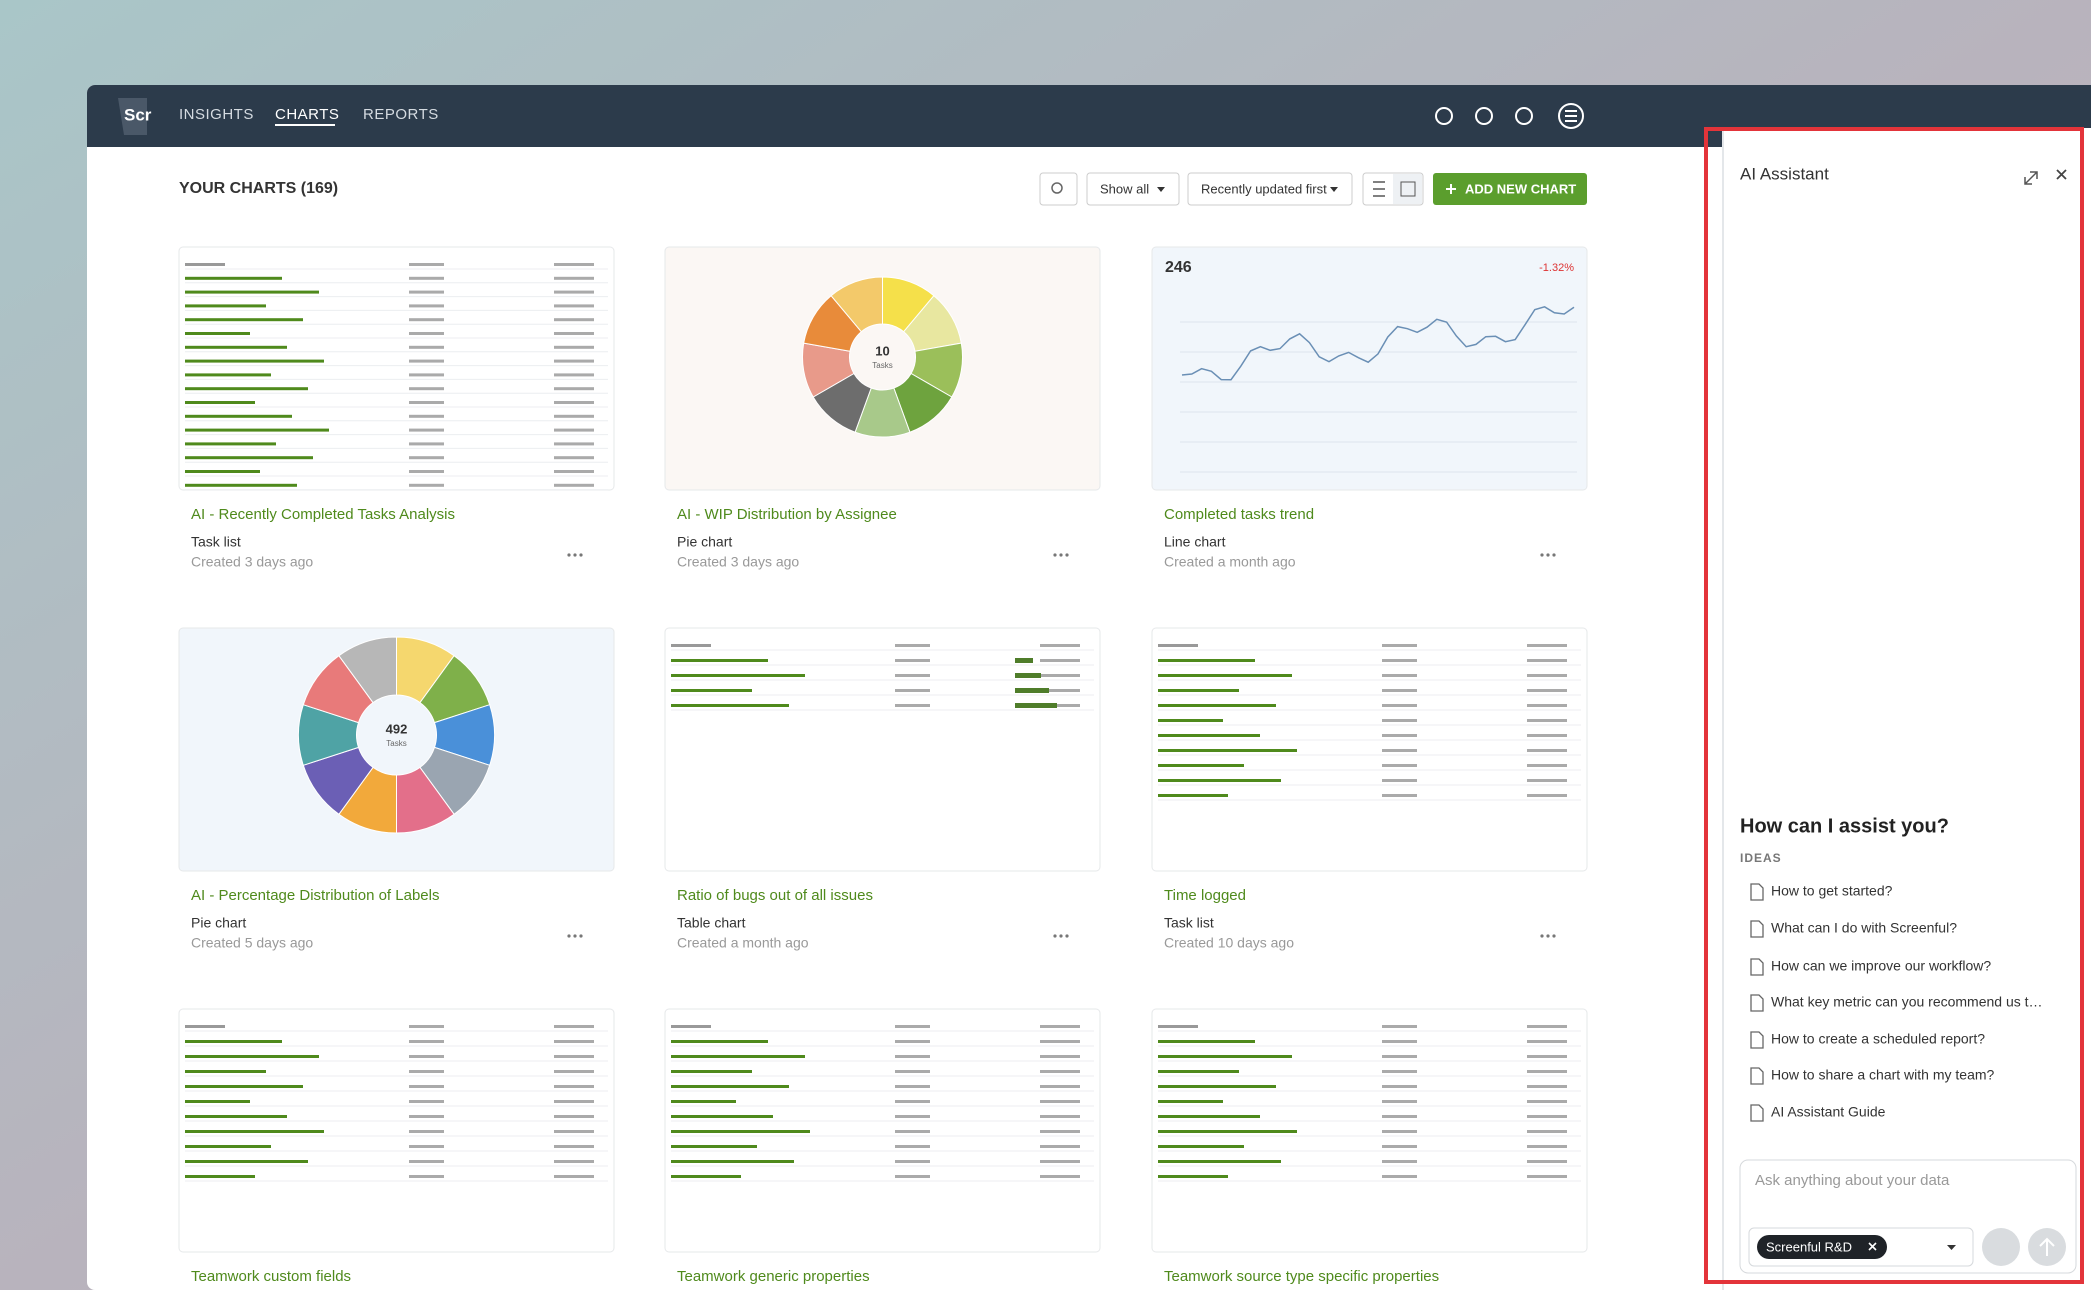 The width and height of the screenshot is (2091, 1295). I want to click on card-title: AI - Percentage Distribution of Labels, so click(315, 895).